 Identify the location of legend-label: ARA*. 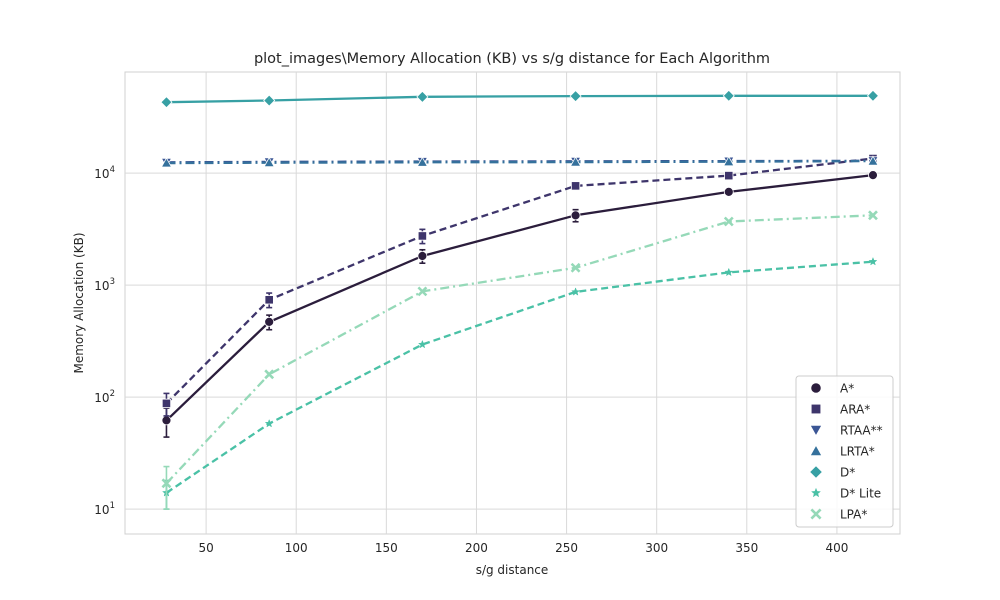
(855, 410).